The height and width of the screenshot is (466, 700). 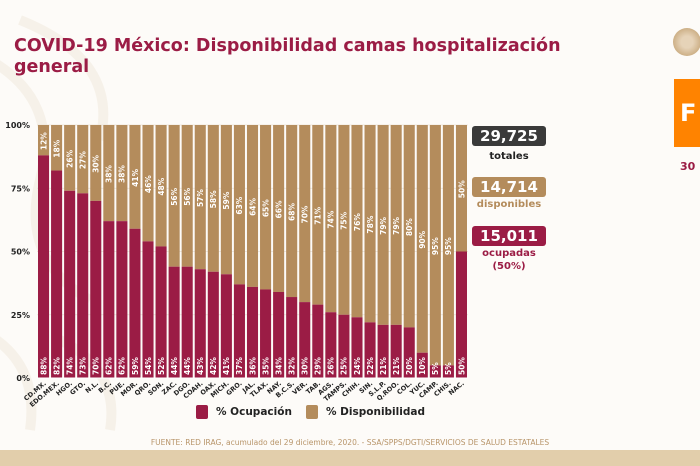 What do you see at coordinates (96, 366) in the screenshot?
I see `data-label-ocupacion: 70%` at bounding box center [96, 366].